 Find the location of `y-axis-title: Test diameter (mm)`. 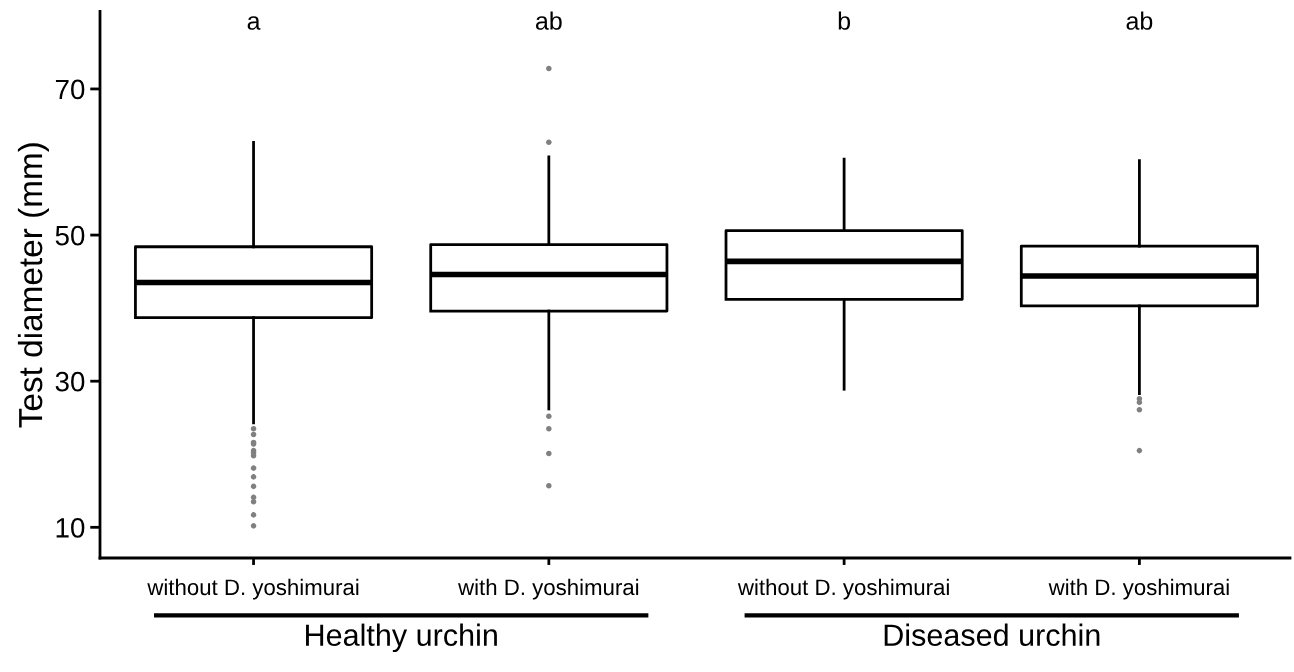

y-axis-title: Test diameter (mm) is located at coordinates (33, 285).